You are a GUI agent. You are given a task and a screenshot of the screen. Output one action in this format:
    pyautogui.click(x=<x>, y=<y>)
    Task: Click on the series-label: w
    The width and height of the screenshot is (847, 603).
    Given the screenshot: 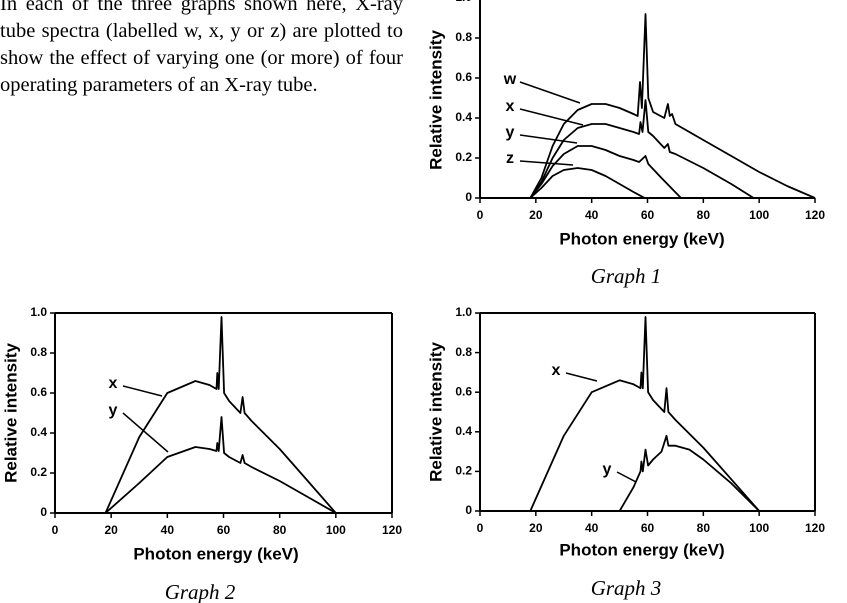 What is the action you would take?
    pyautogui.click(x=510, y=79)
    